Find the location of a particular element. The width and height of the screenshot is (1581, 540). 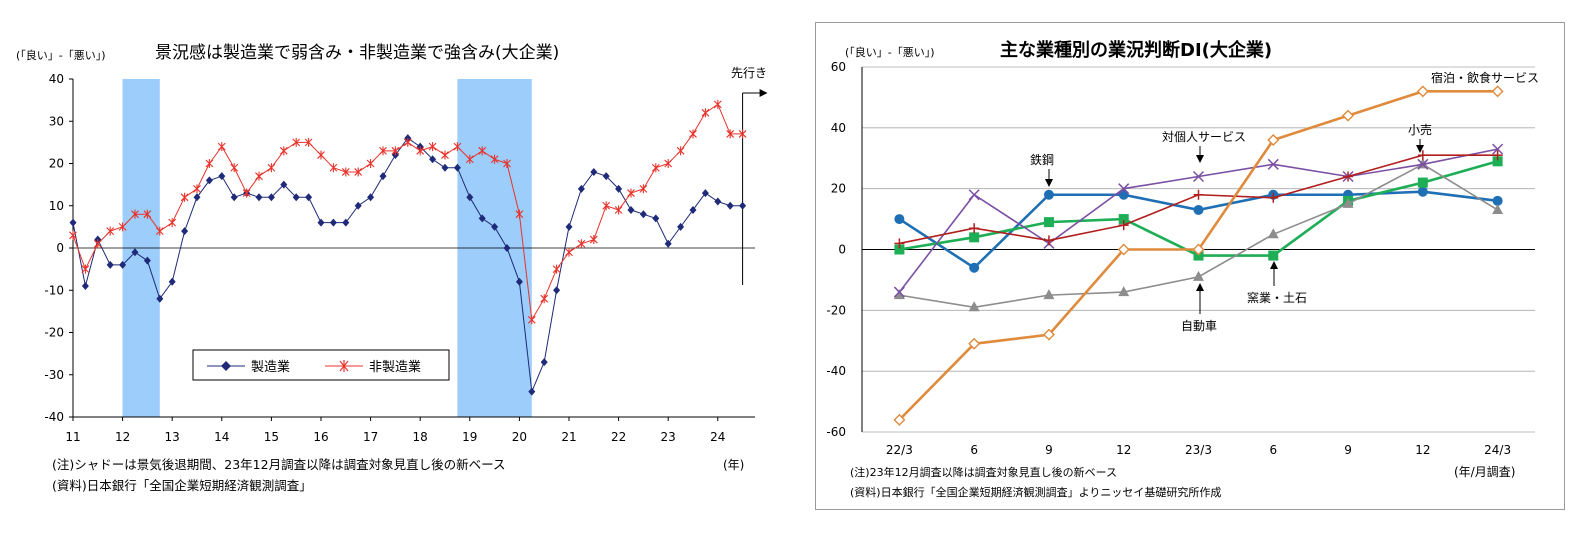

right-x-tick-label: 6 is located at coordinates (1273, 450).